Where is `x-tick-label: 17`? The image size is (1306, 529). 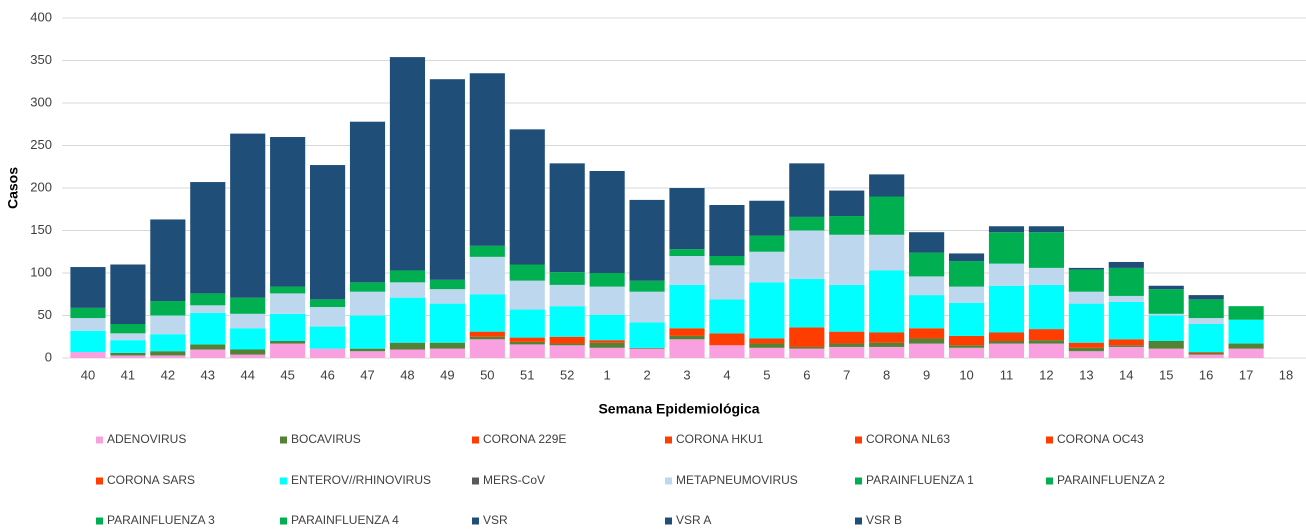 x-tick-label: 17 is located at coordinates (1246, 374).